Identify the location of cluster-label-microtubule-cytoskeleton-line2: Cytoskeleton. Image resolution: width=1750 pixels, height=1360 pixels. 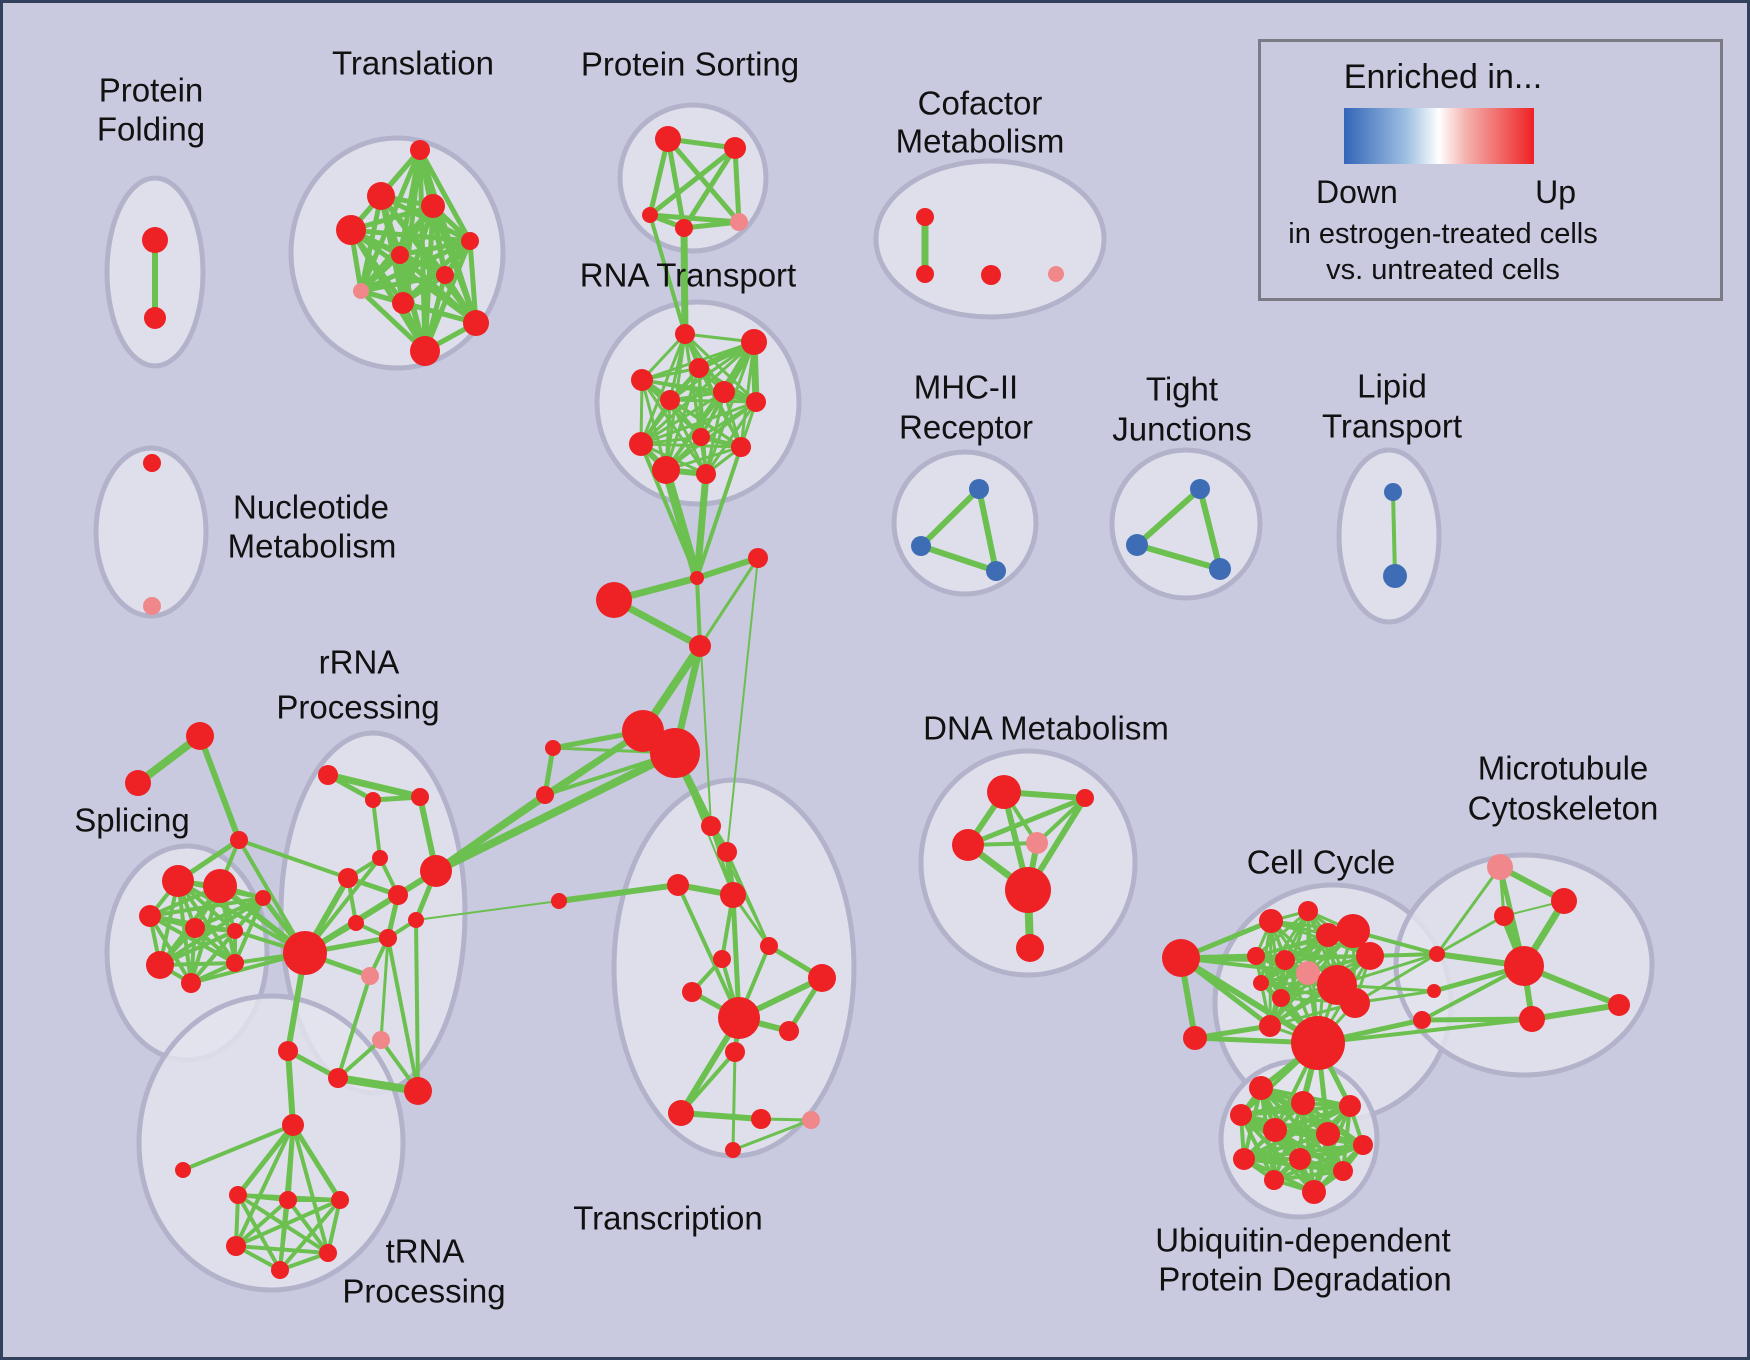
(1563, 808).